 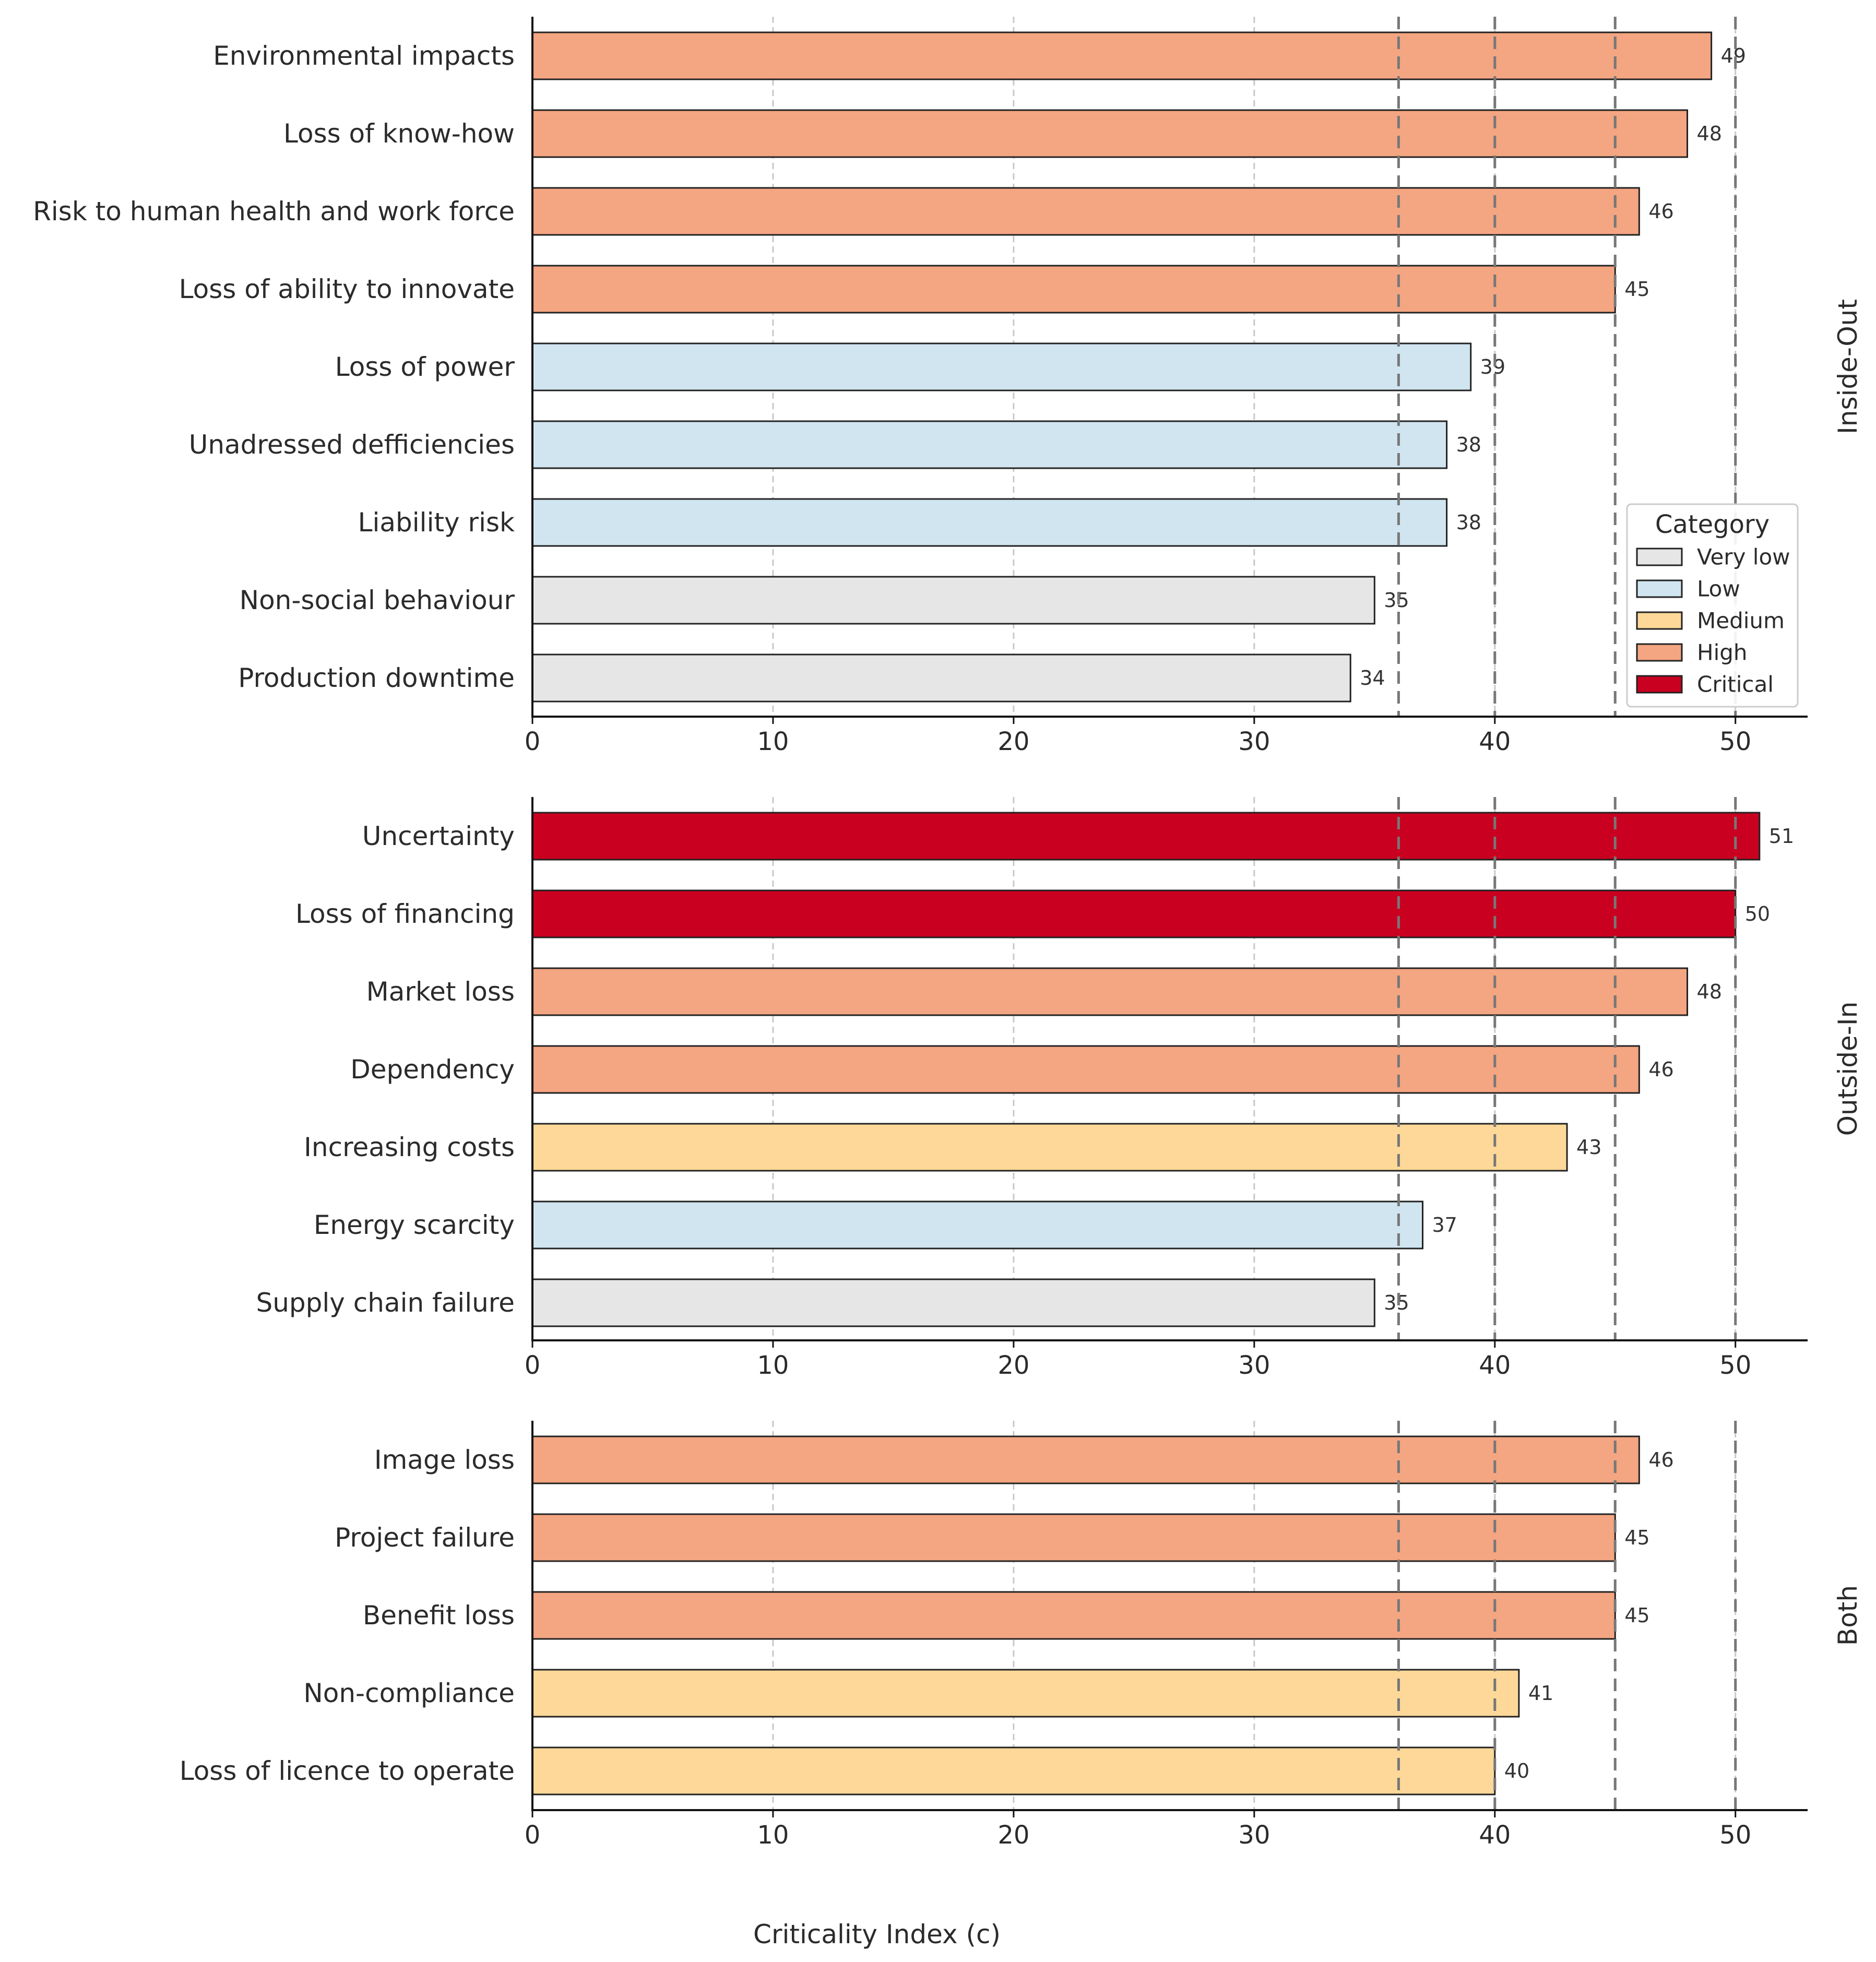 I want to click on bar-label: Non-social behaviour, so click(x=377, y=600).